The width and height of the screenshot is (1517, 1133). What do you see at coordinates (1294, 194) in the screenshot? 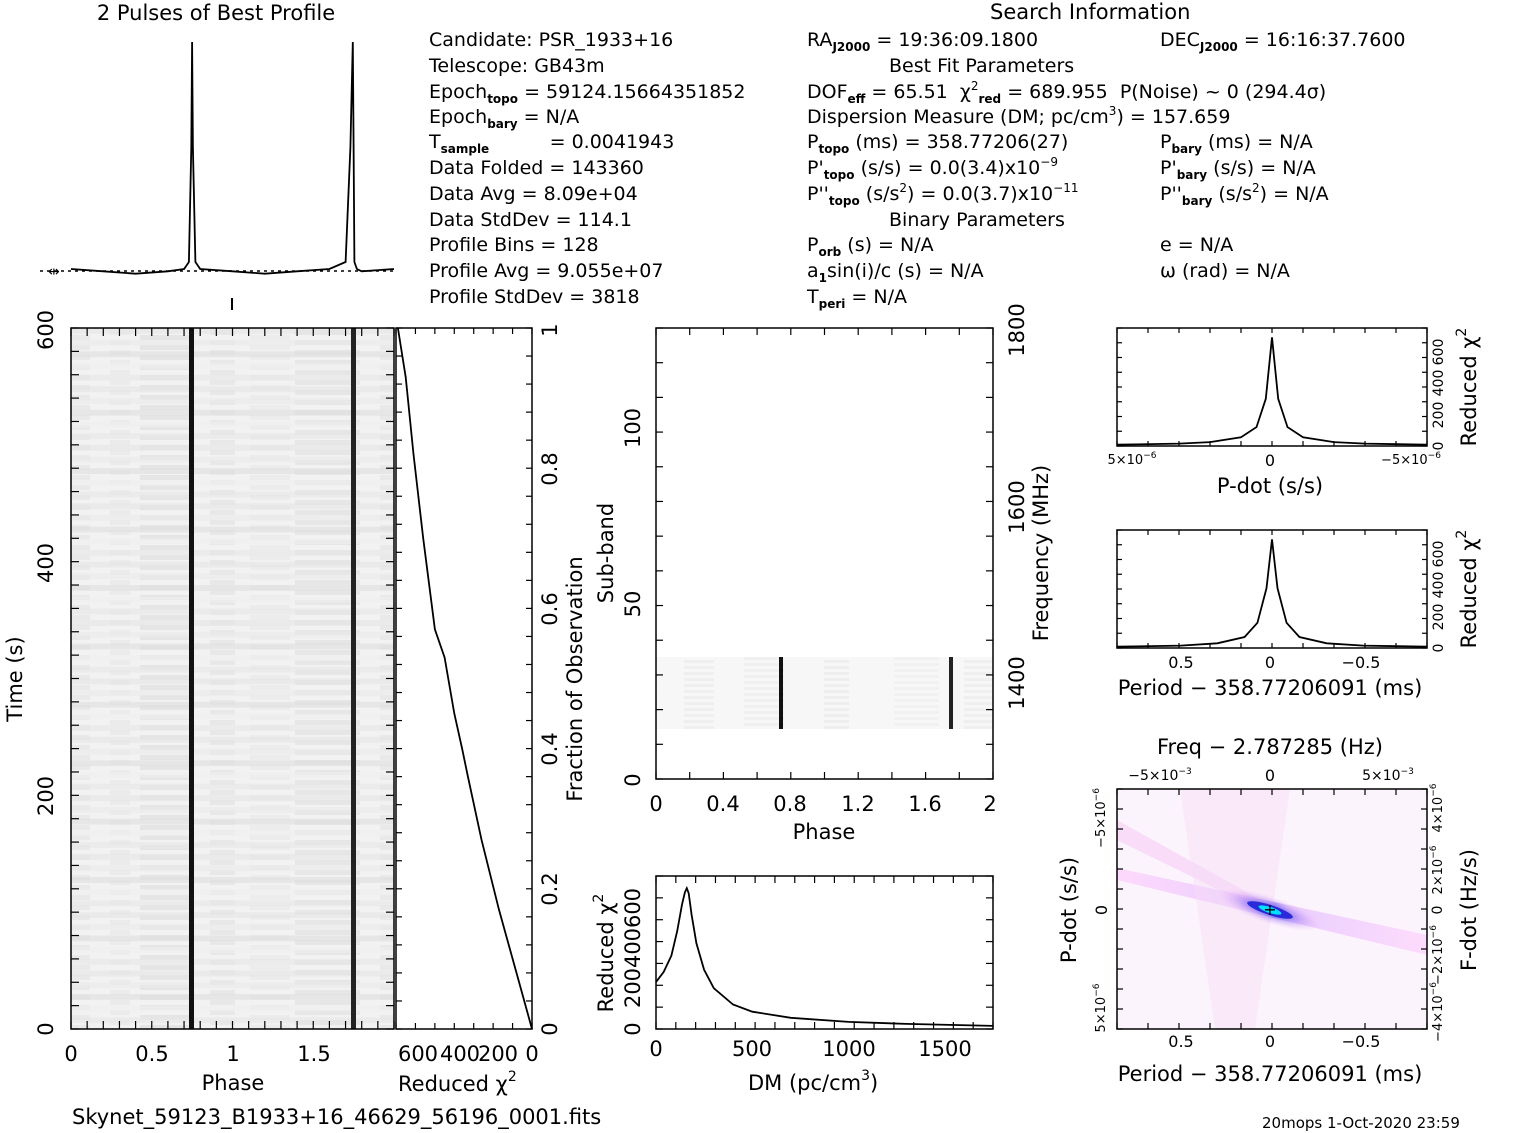
I see `pdd-bary-tail: ) = N/A` at bounding box center [1294, 194].